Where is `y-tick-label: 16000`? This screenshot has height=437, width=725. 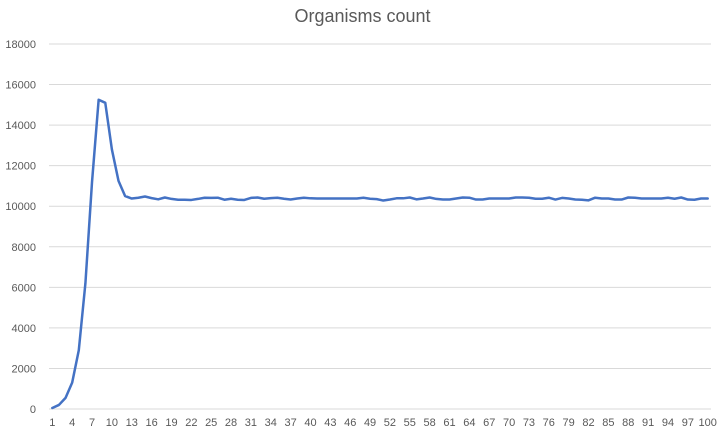 y-tick-label: 16000 is located at coordinates (20, 86).